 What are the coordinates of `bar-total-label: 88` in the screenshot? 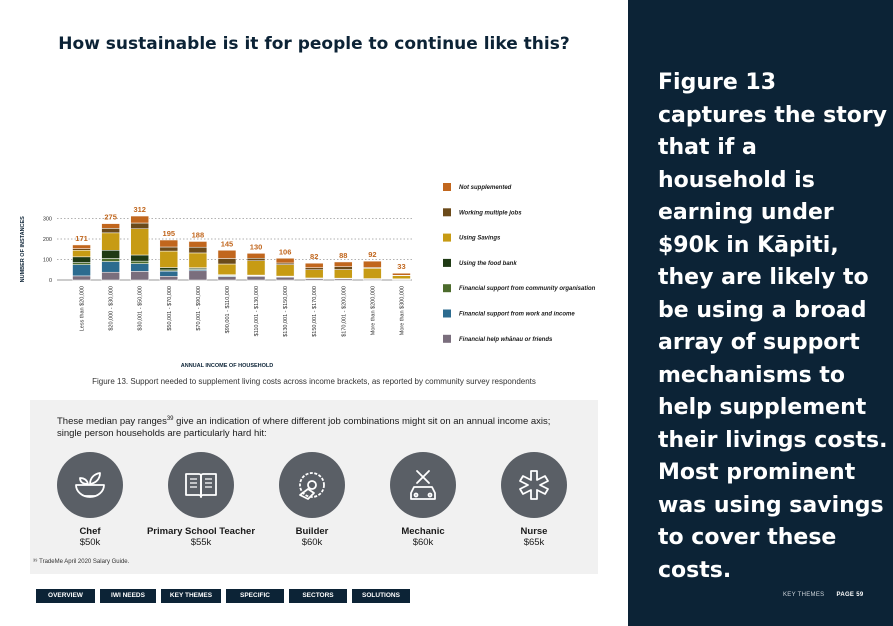 It's located at (343, 255).